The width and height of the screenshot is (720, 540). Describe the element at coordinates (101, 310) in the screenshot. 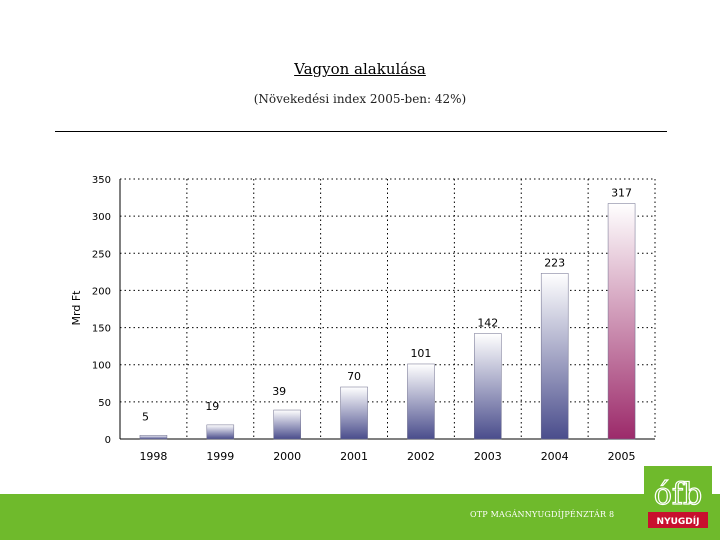

I see `y-axis-ticks: 0 50 100 150 200 250 300 350` at that location.